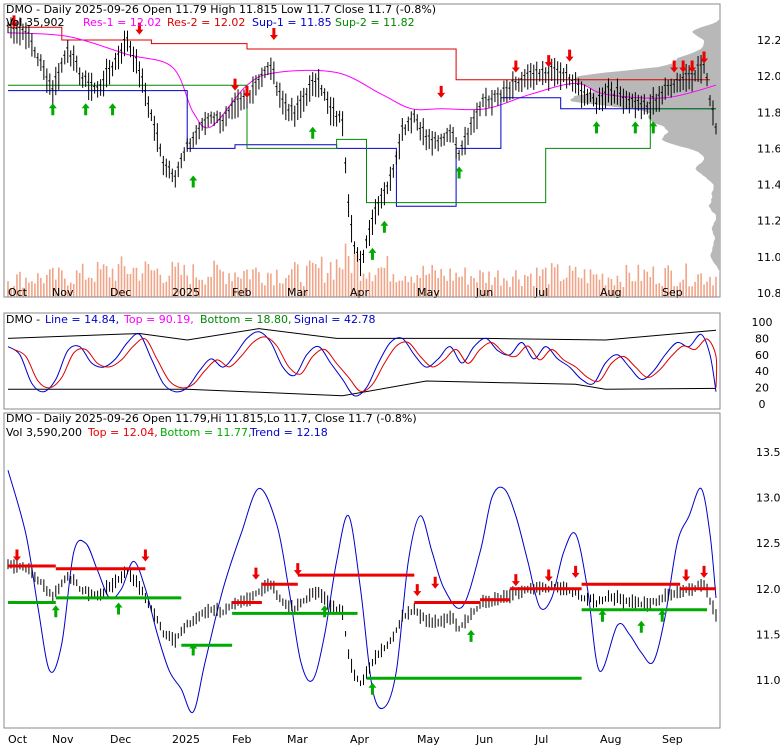  Describe the element at coordinates (610, 739) in the screenshot. I see `trend-x-tick-label: Aug` at that location.